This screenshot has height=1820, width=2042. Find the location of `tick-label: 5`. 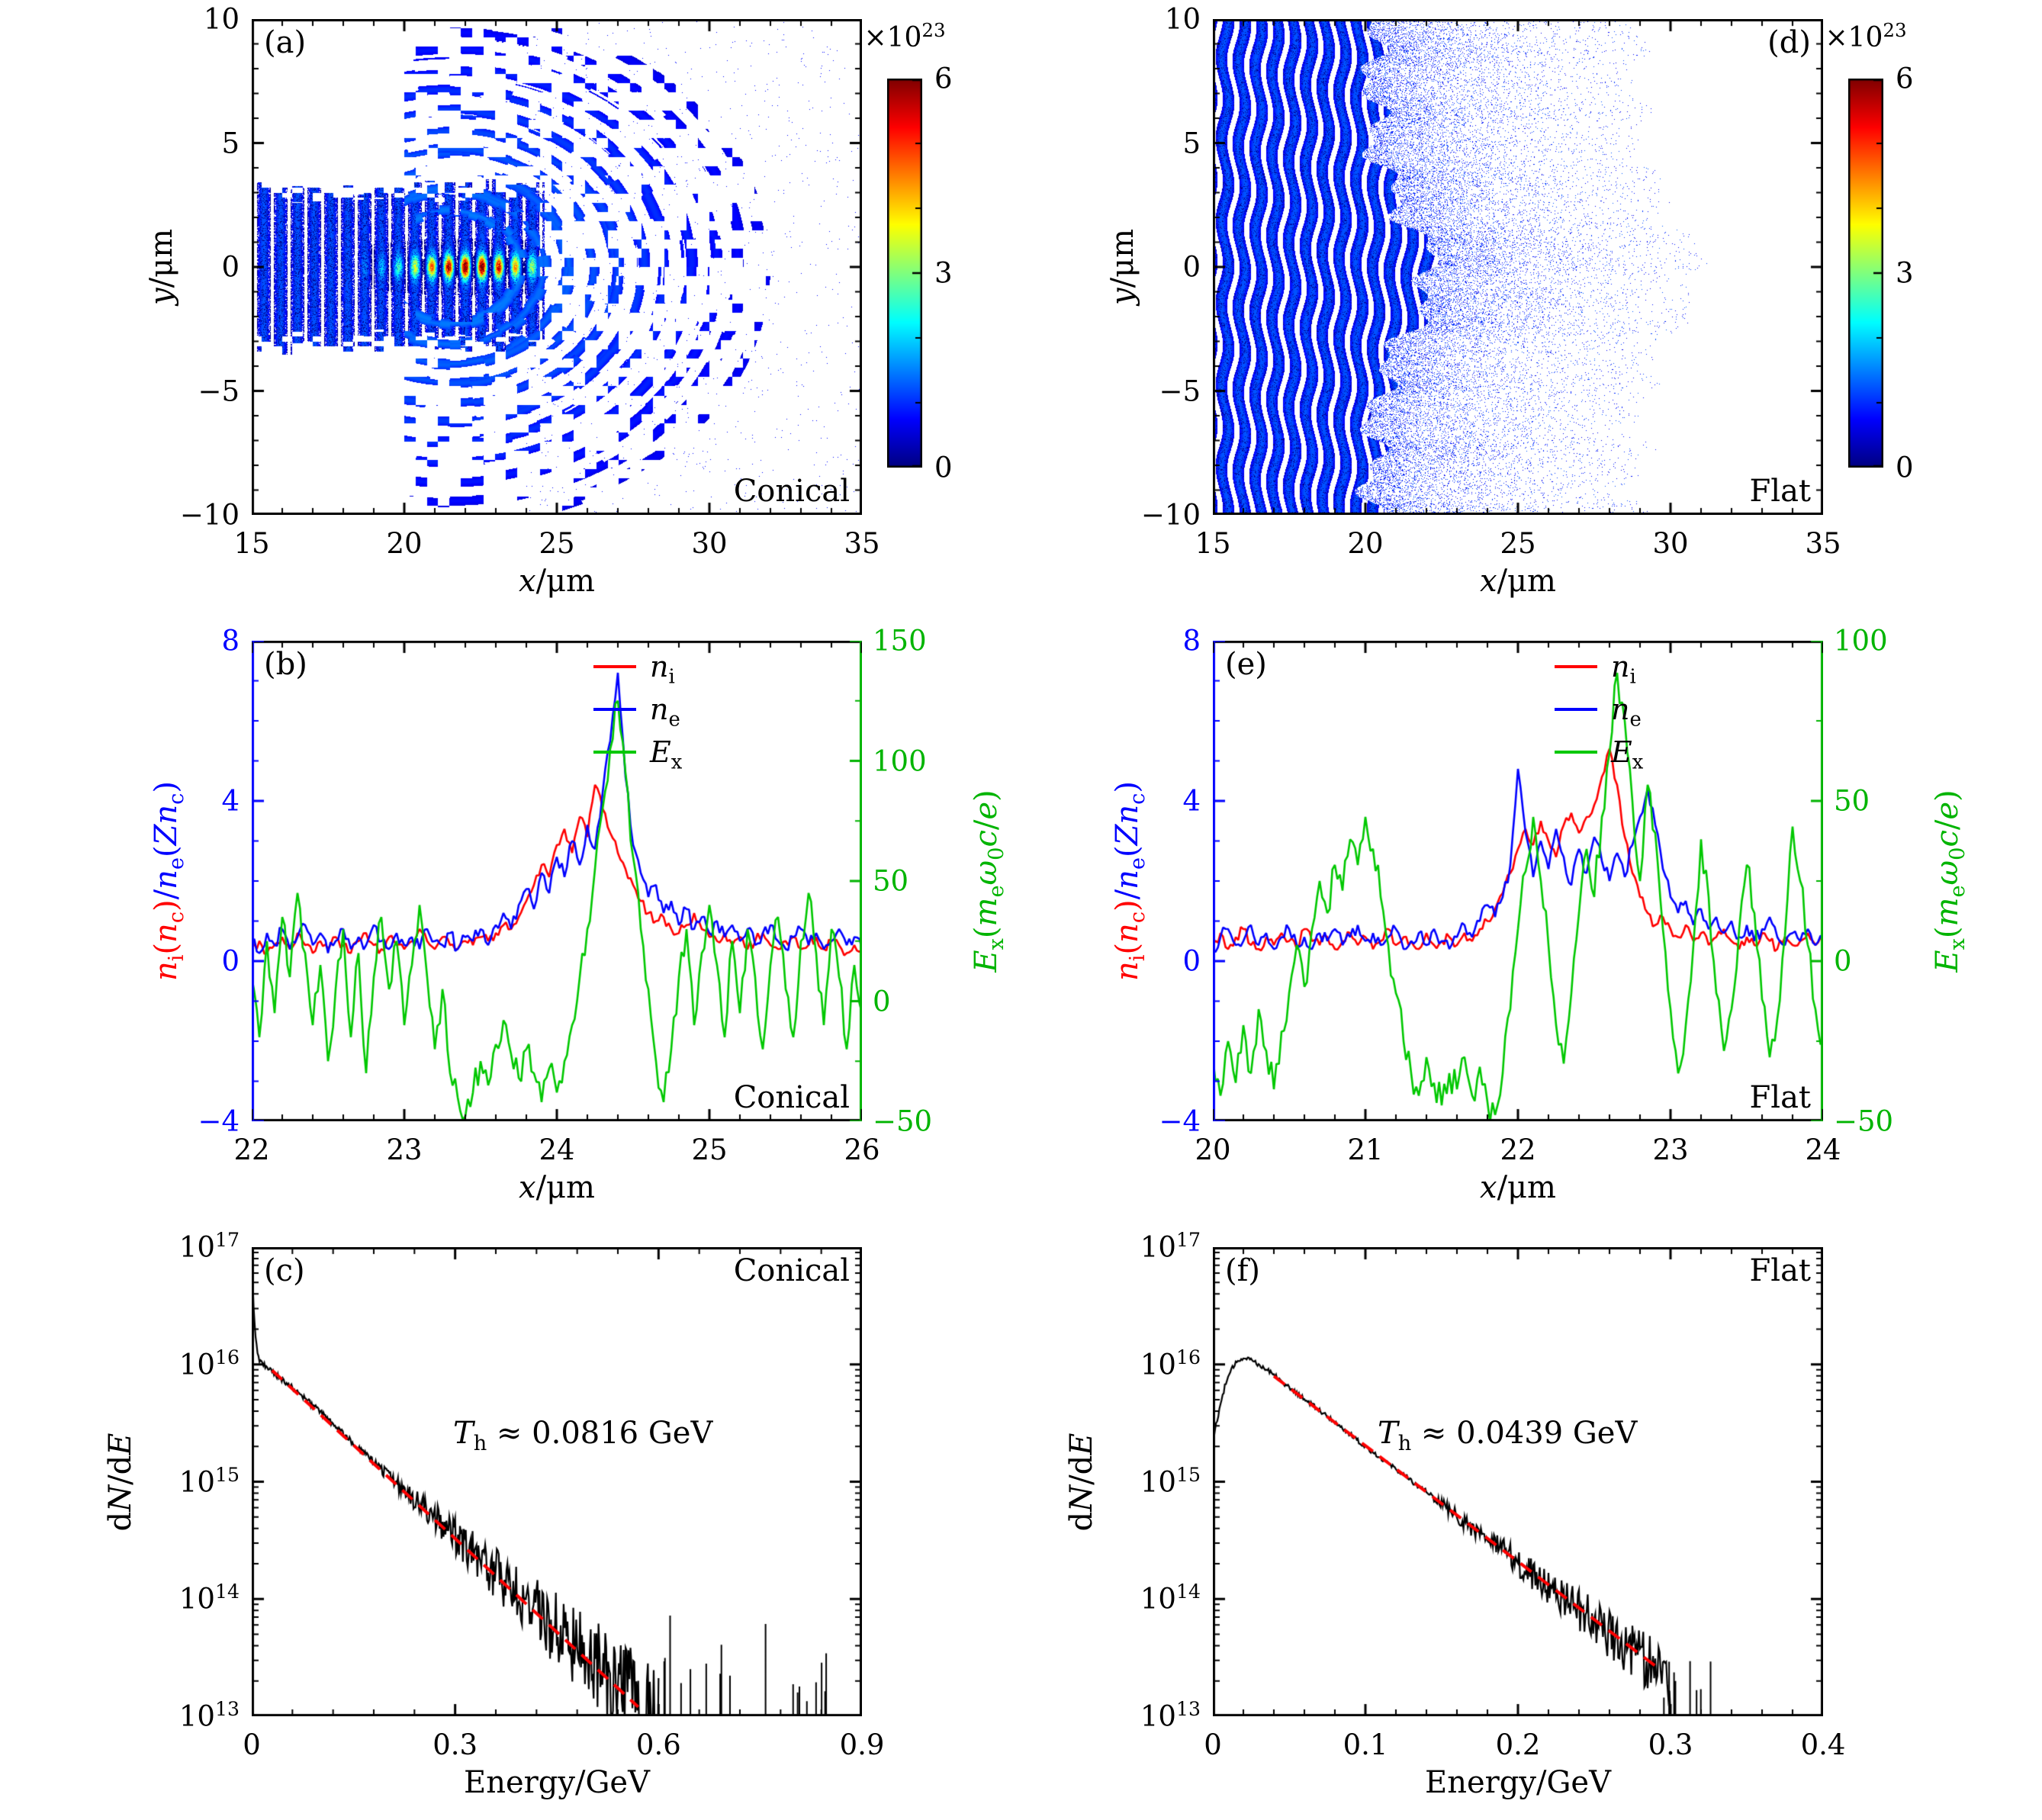

tick-label: 5 is located at coordinates (1191, 143).